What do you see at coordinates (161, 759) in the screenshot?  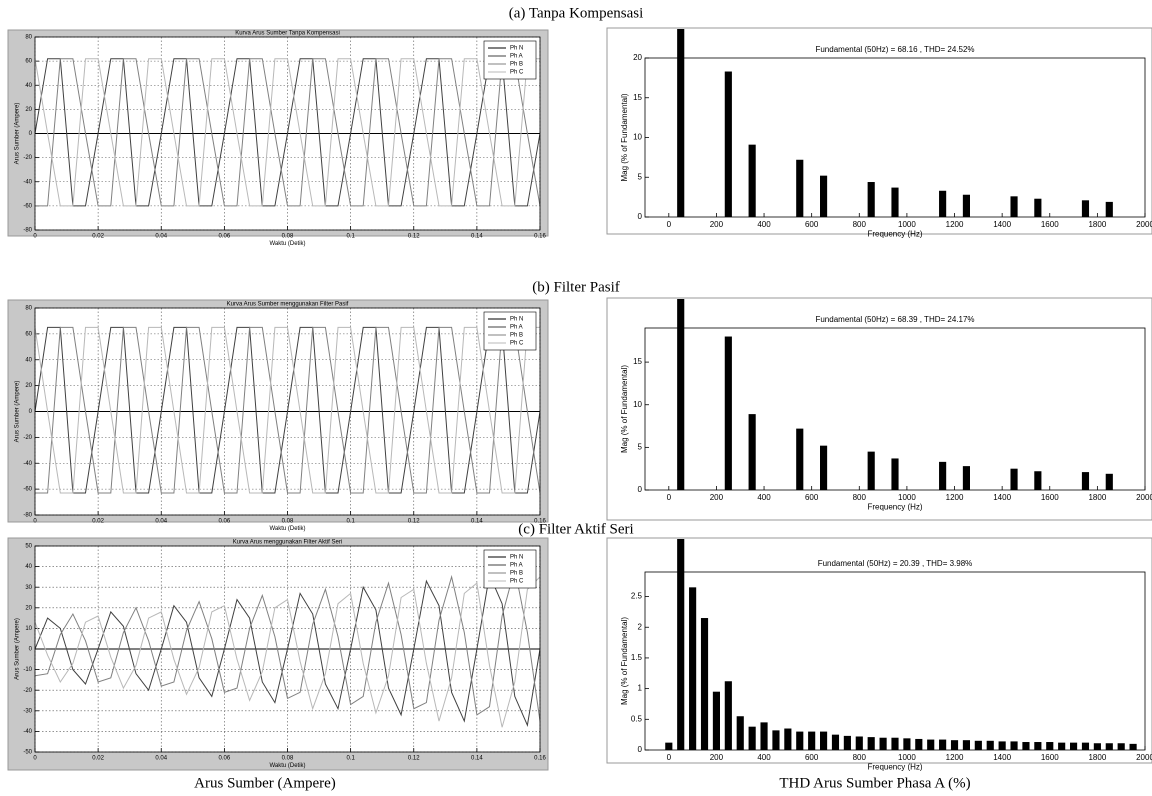 I see `x-tick-label: 0.04` at bounding box center [161, 759].